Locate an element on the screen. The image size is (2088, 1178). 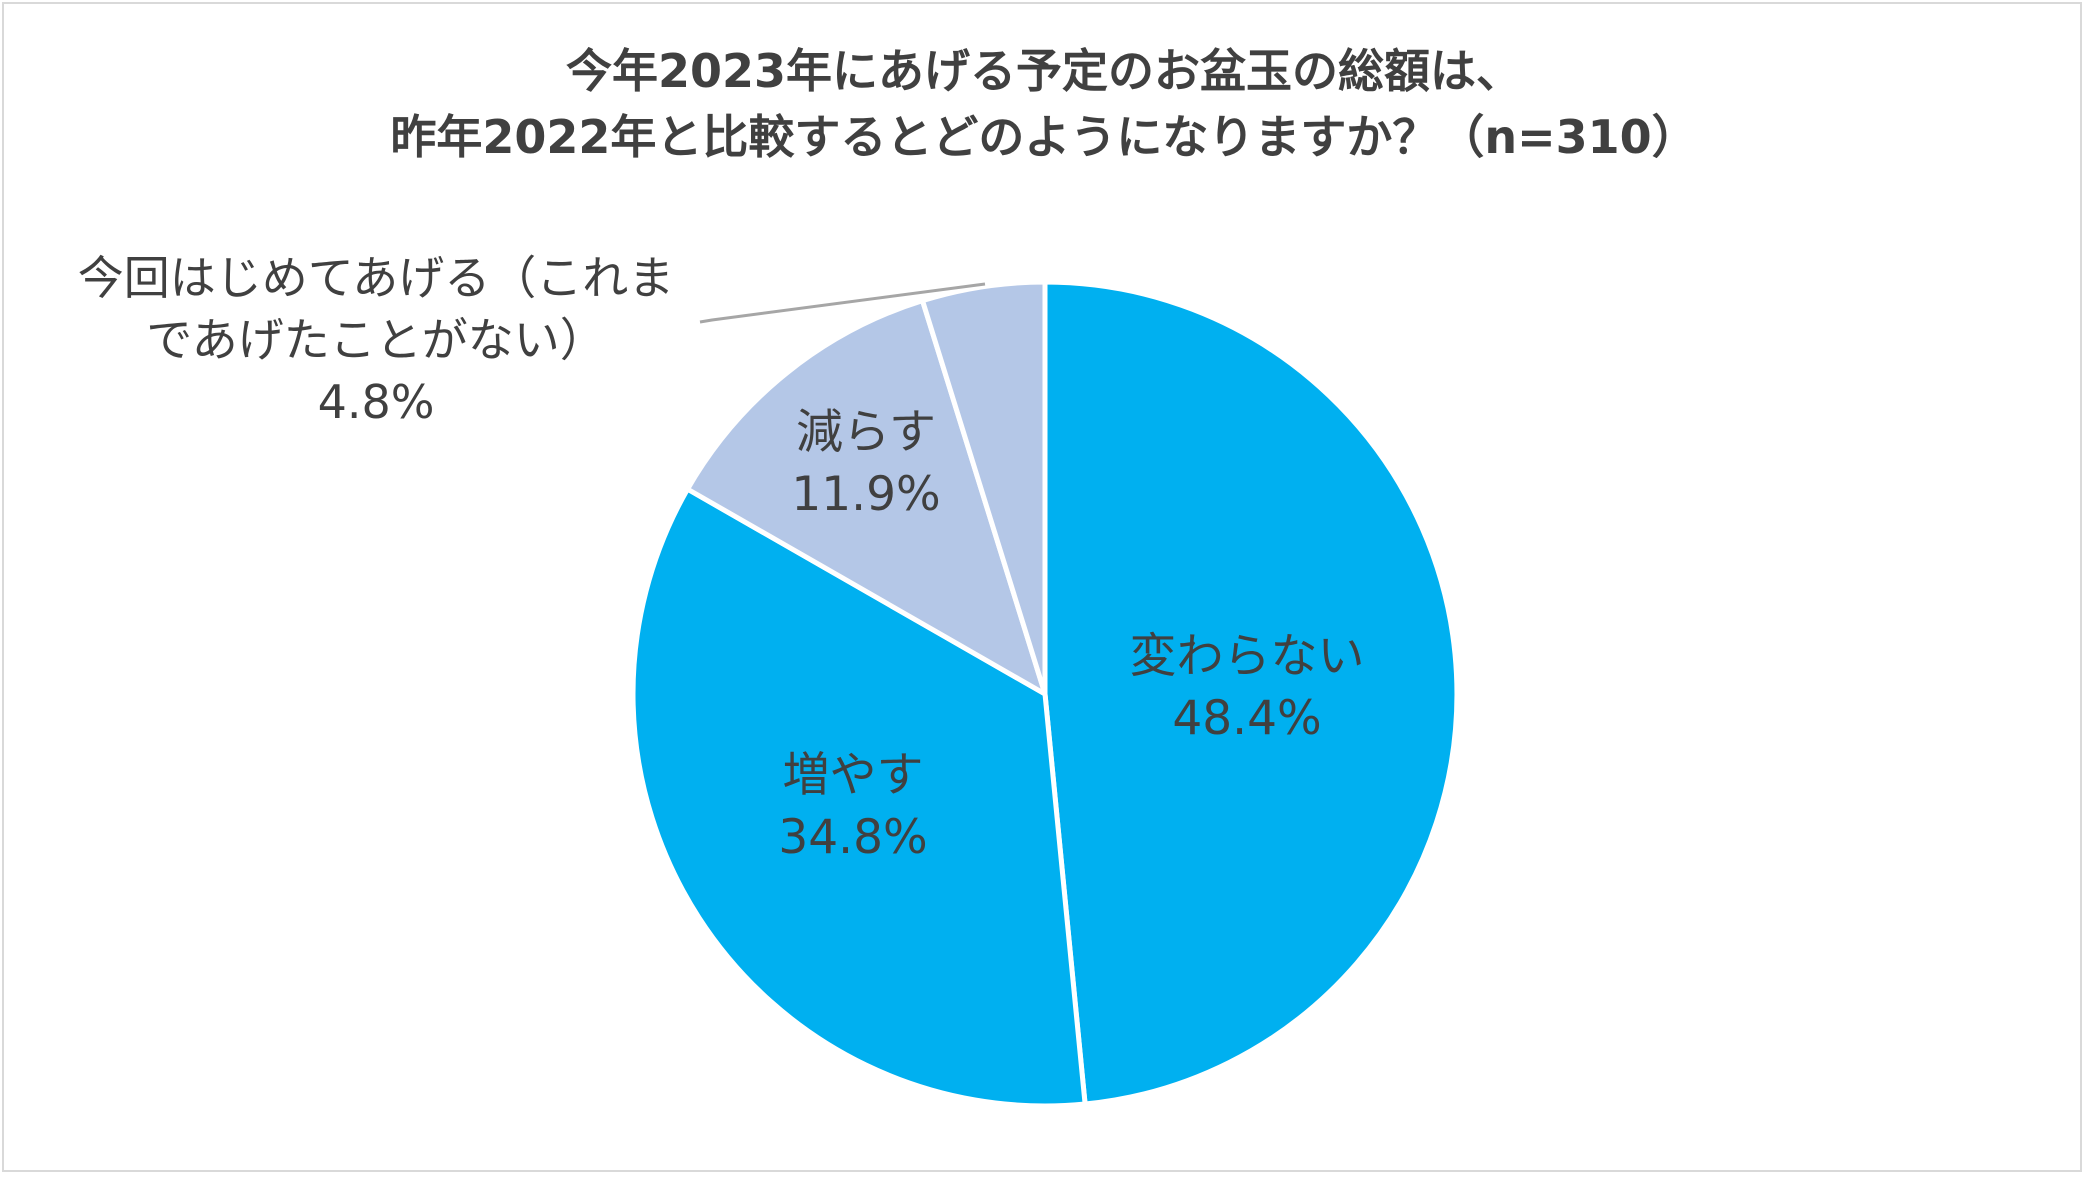
slice-label-first-time: 今回はじめてあげる（これま であげたことがない） 4.8% is located at coordinates (376, 340).